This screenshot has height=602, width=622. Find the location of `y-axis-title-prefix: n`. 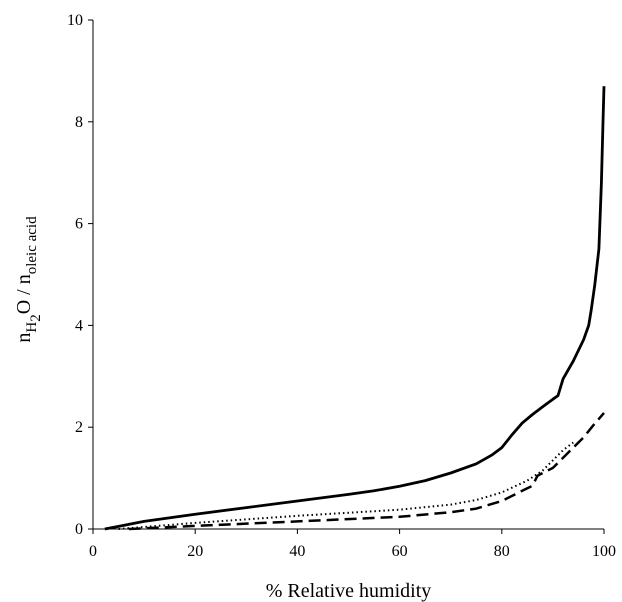

y-axis-title-prefix: n is located at coordinates (24, 338).